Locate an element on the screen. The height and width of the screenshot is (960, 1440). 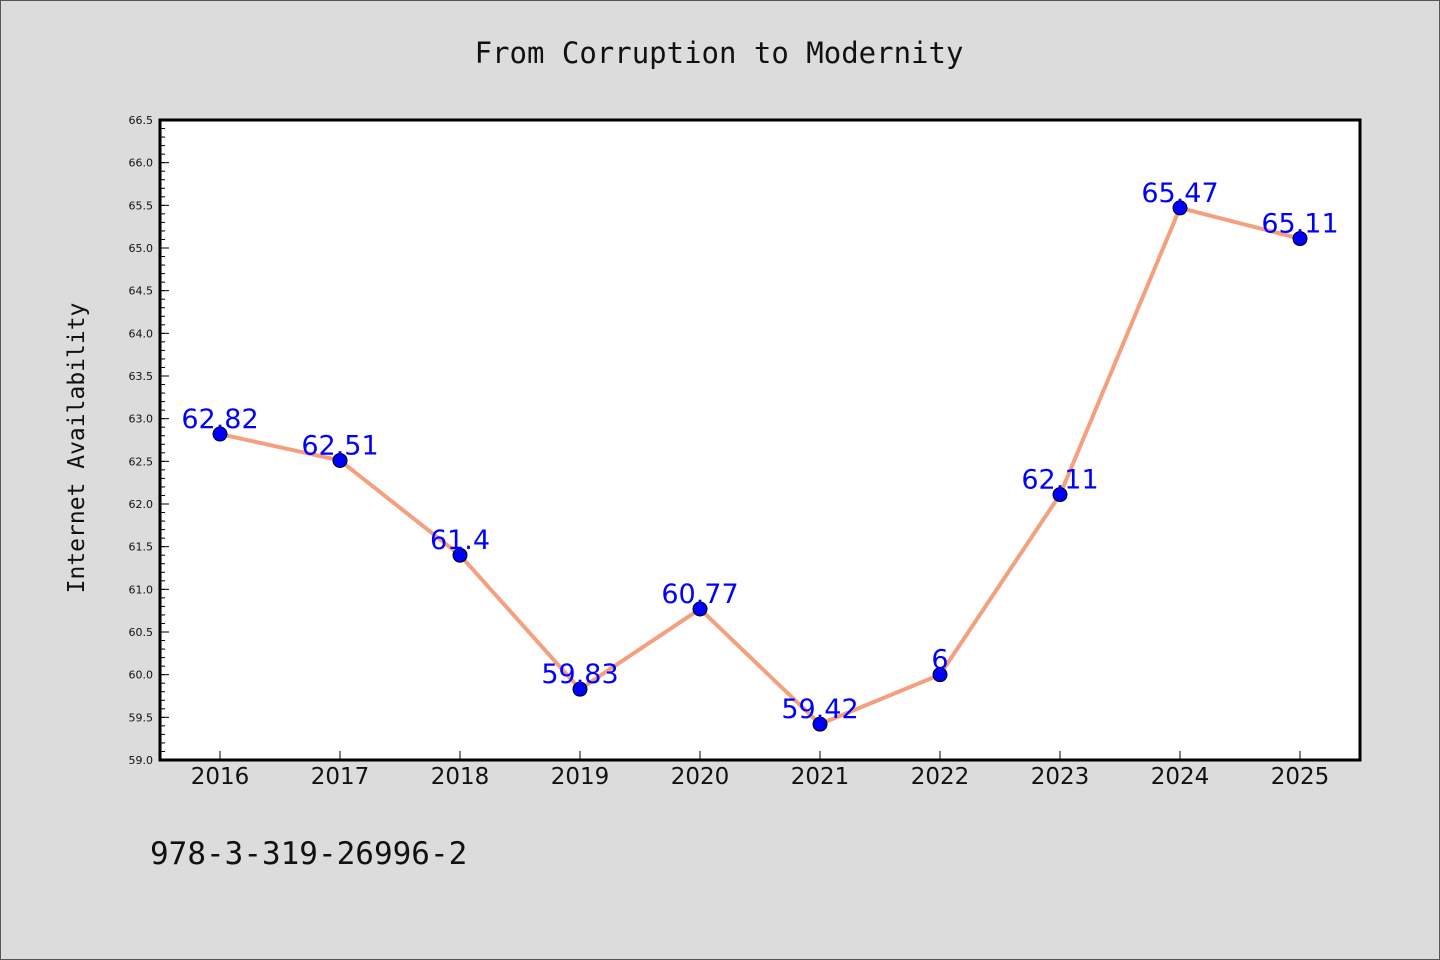
y-tick-label: 62.0 is located at coordinates (141, 504).